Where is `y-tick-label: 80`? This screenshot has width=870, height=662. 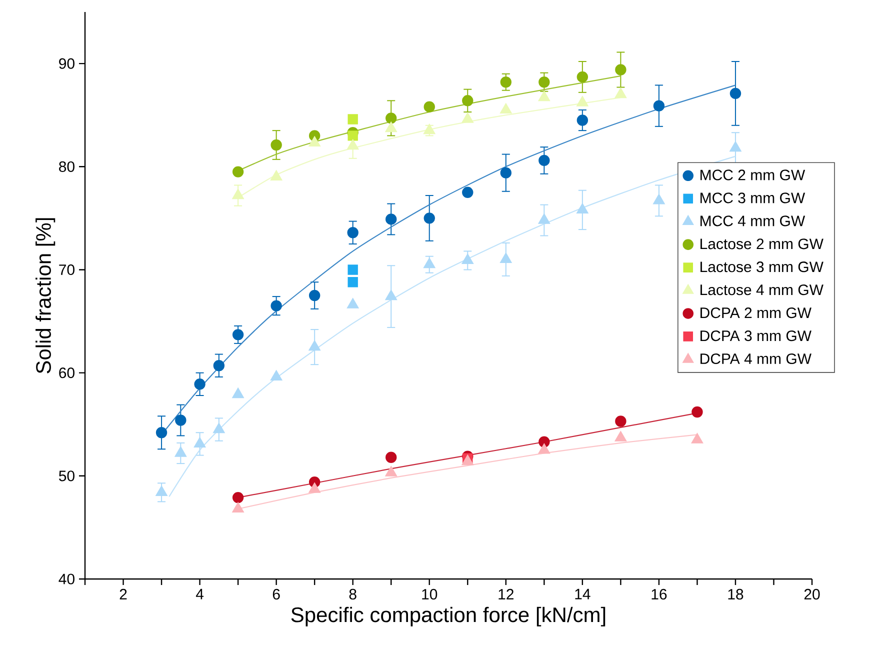
y-tick-label: 80 is located at coordinates (66, 166).